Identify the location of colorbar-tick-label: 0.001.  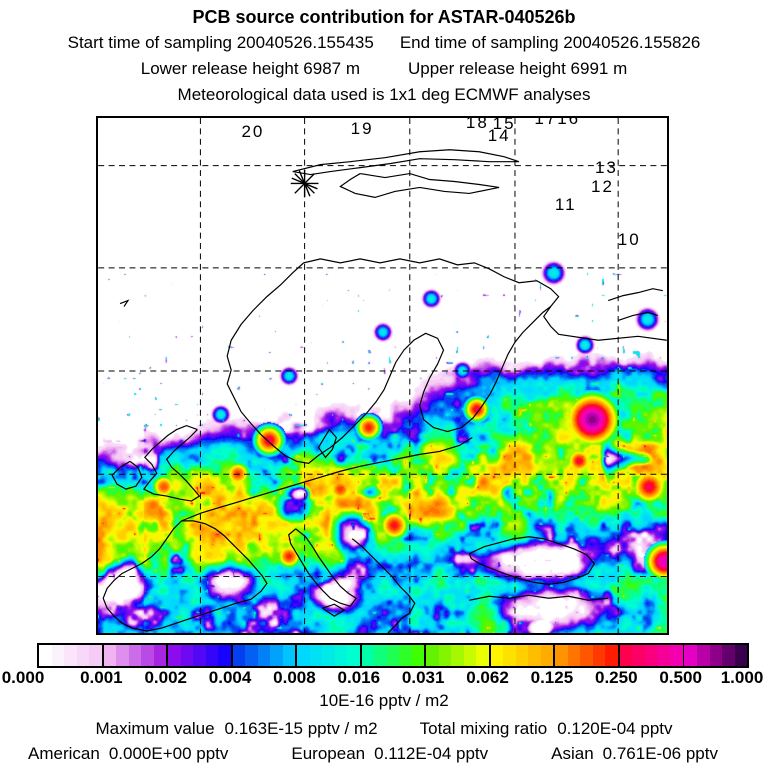
(101, 677).